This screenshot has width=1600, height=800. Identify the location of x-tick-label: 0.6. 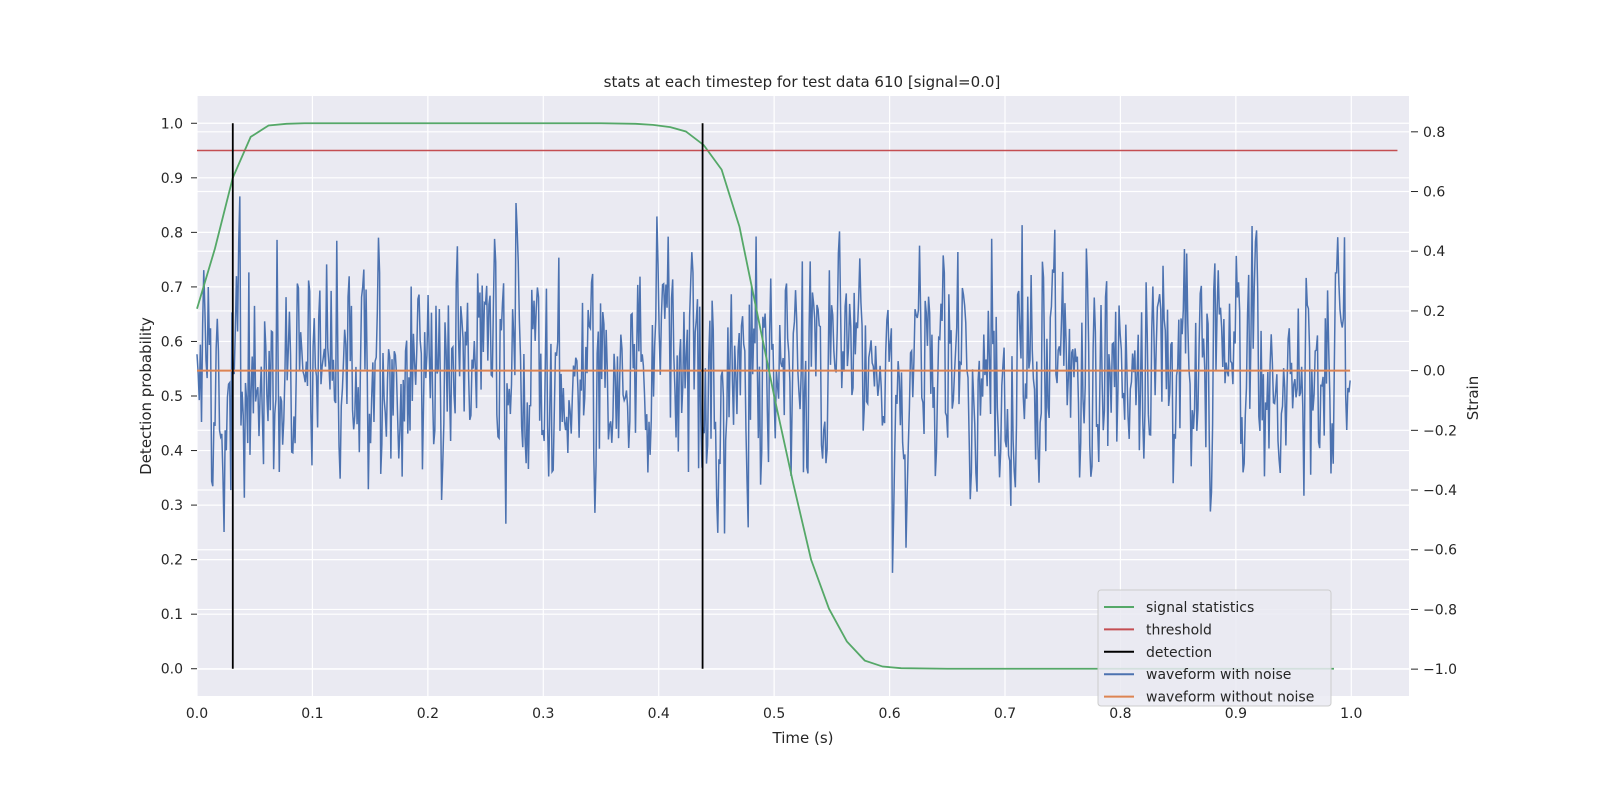
(889, 714).